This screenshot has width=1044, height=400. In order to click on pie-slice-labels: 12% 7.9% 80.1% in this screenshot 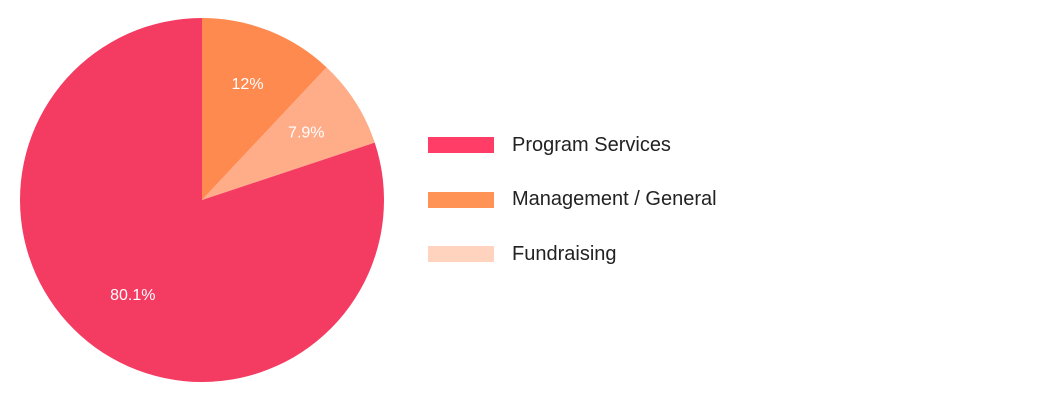, I will do `click(217, 190)`.